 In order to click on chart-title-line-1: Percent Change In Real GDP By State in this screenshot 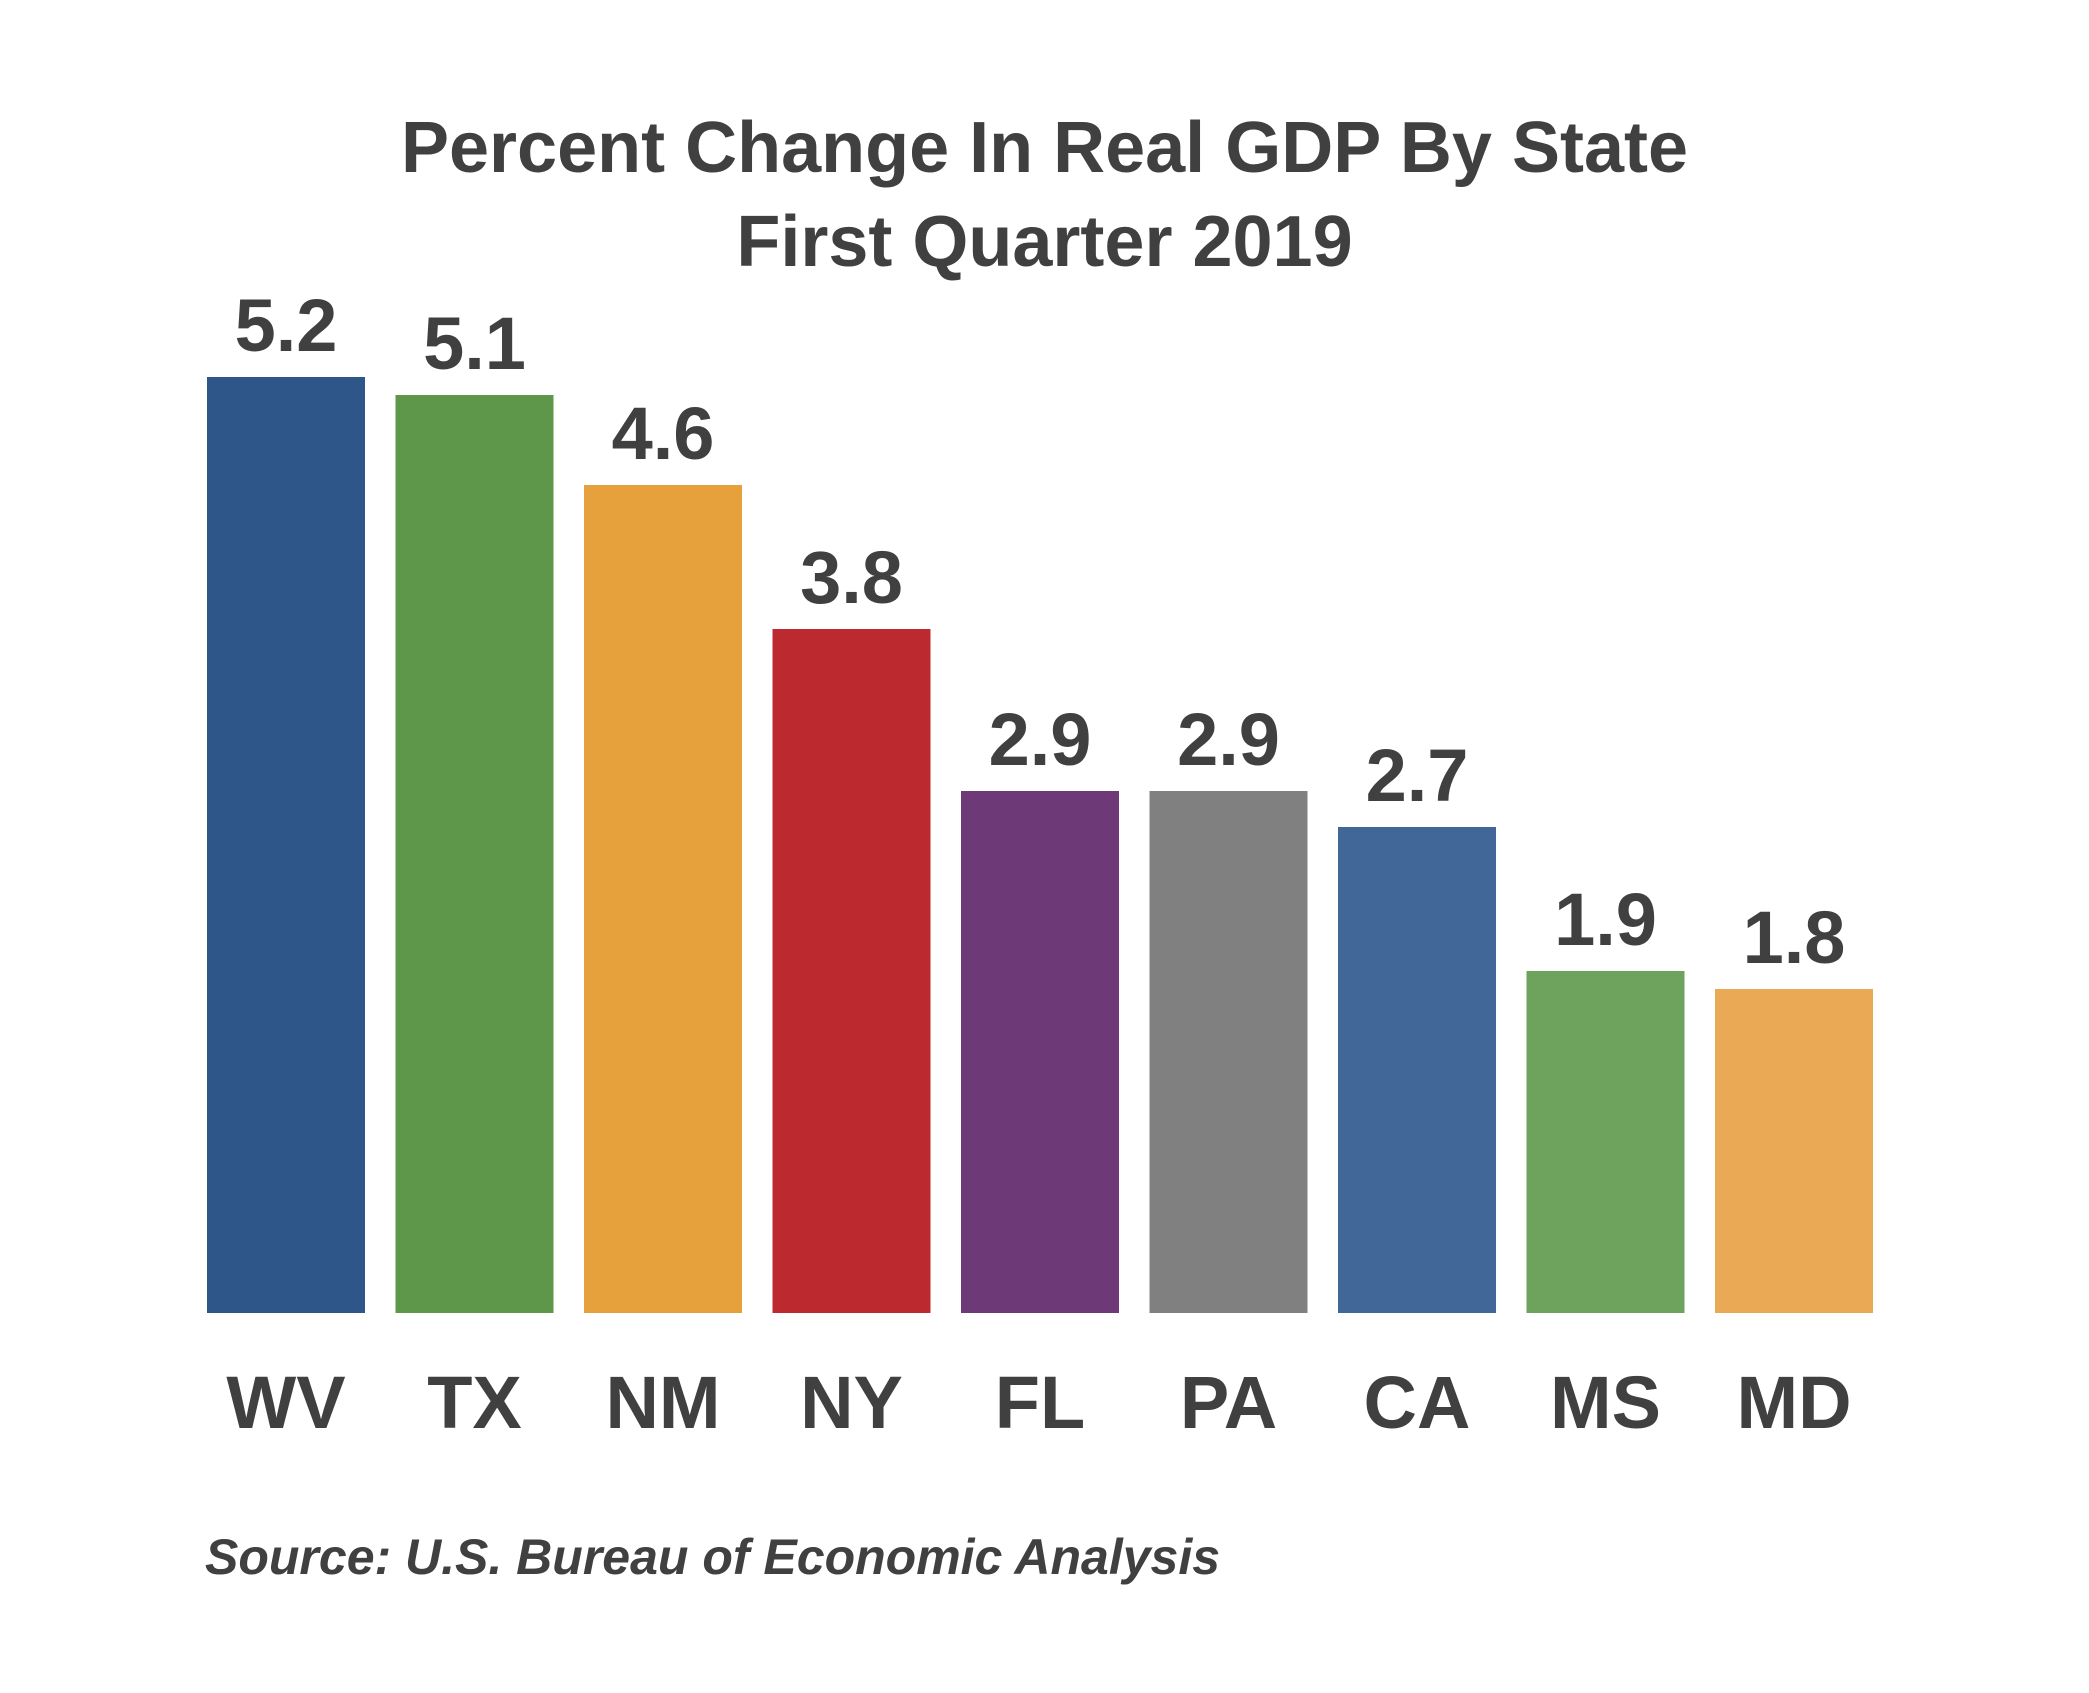, I will do `click(1044, 148)`.